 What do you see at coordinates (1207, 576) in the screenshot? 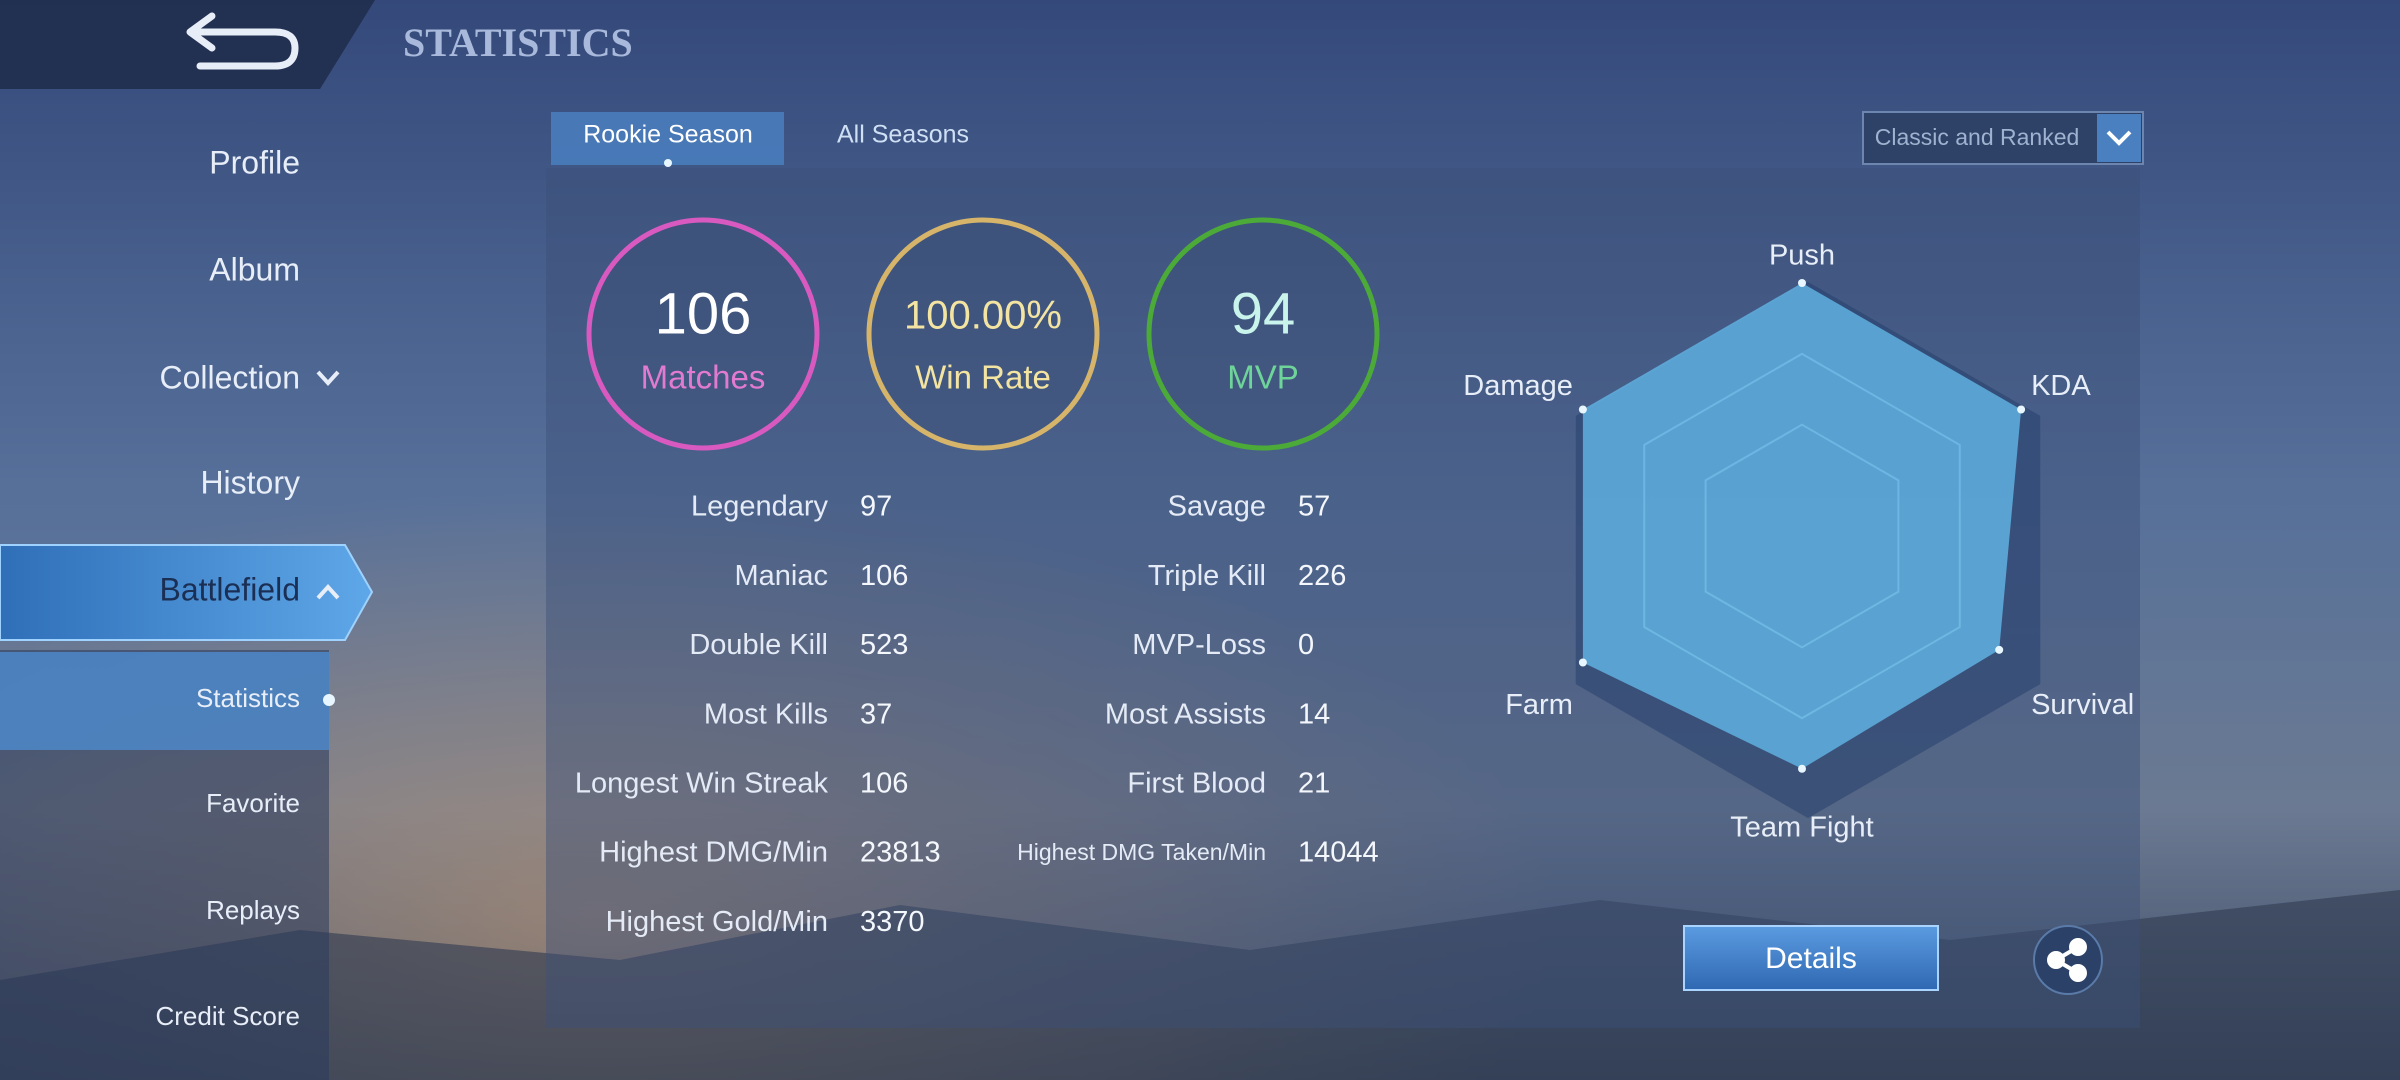
I see `stat-label: Triple Kill` at bounding box center [1207, 576].